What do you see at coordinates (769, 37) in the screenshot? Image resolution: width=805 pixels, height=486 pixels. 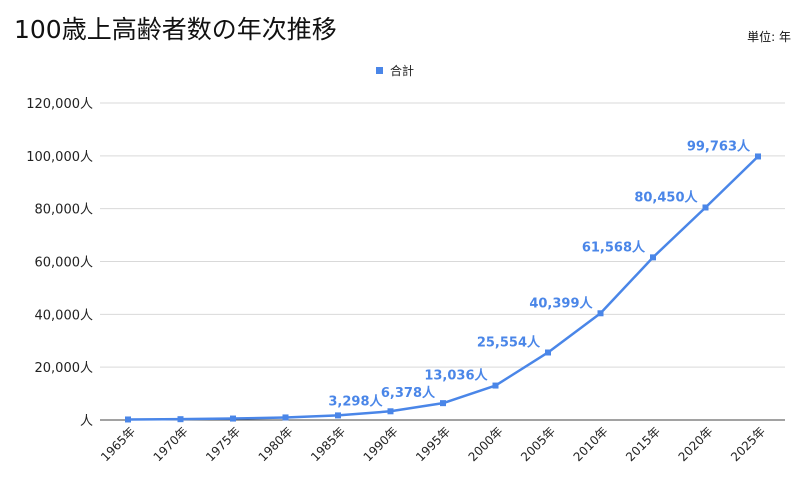 I see `unit-label: 単位: 年` at bounding box center [769, 37].